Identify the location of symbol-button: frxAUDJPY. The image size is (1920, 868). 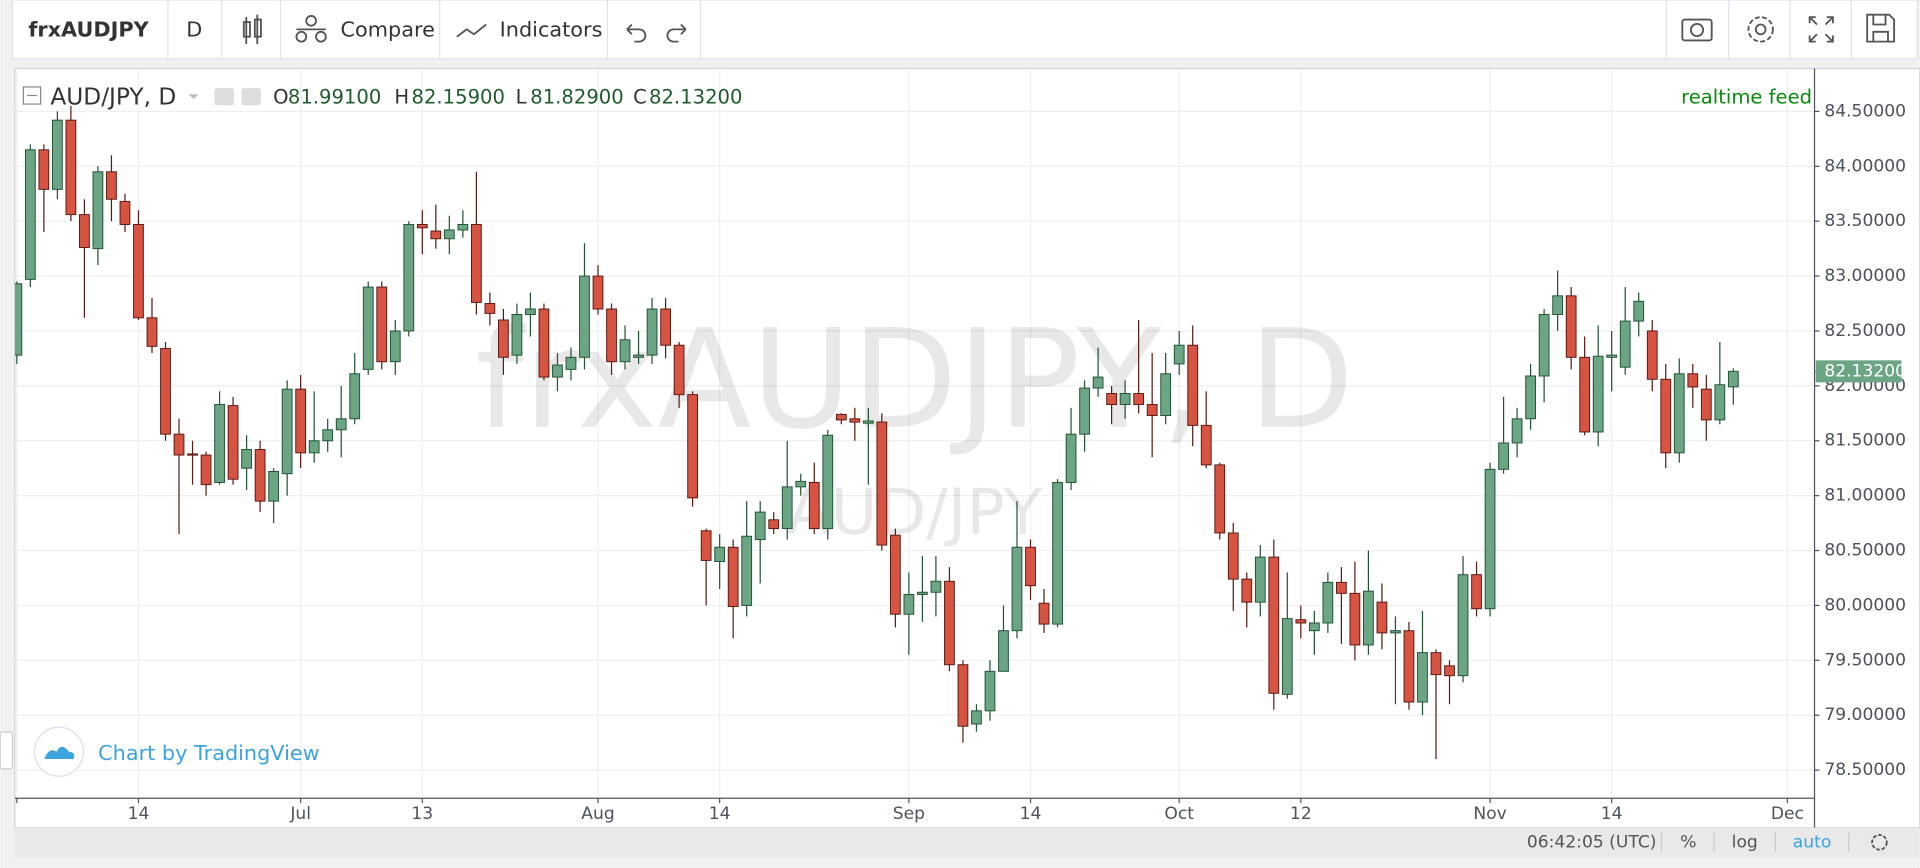
(88, 30).